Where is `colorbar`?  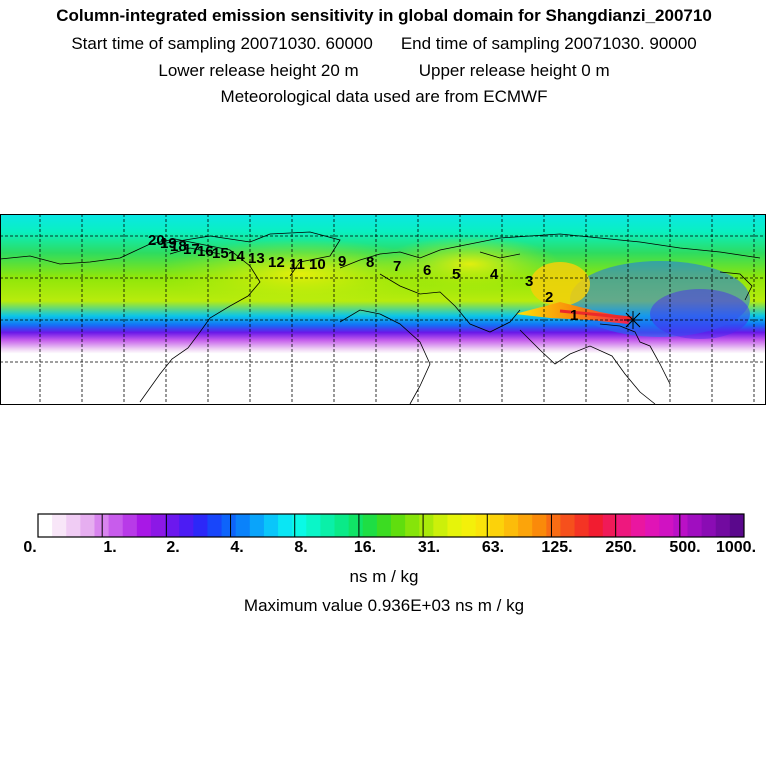
colorbar is located at coordinates (391, 525).